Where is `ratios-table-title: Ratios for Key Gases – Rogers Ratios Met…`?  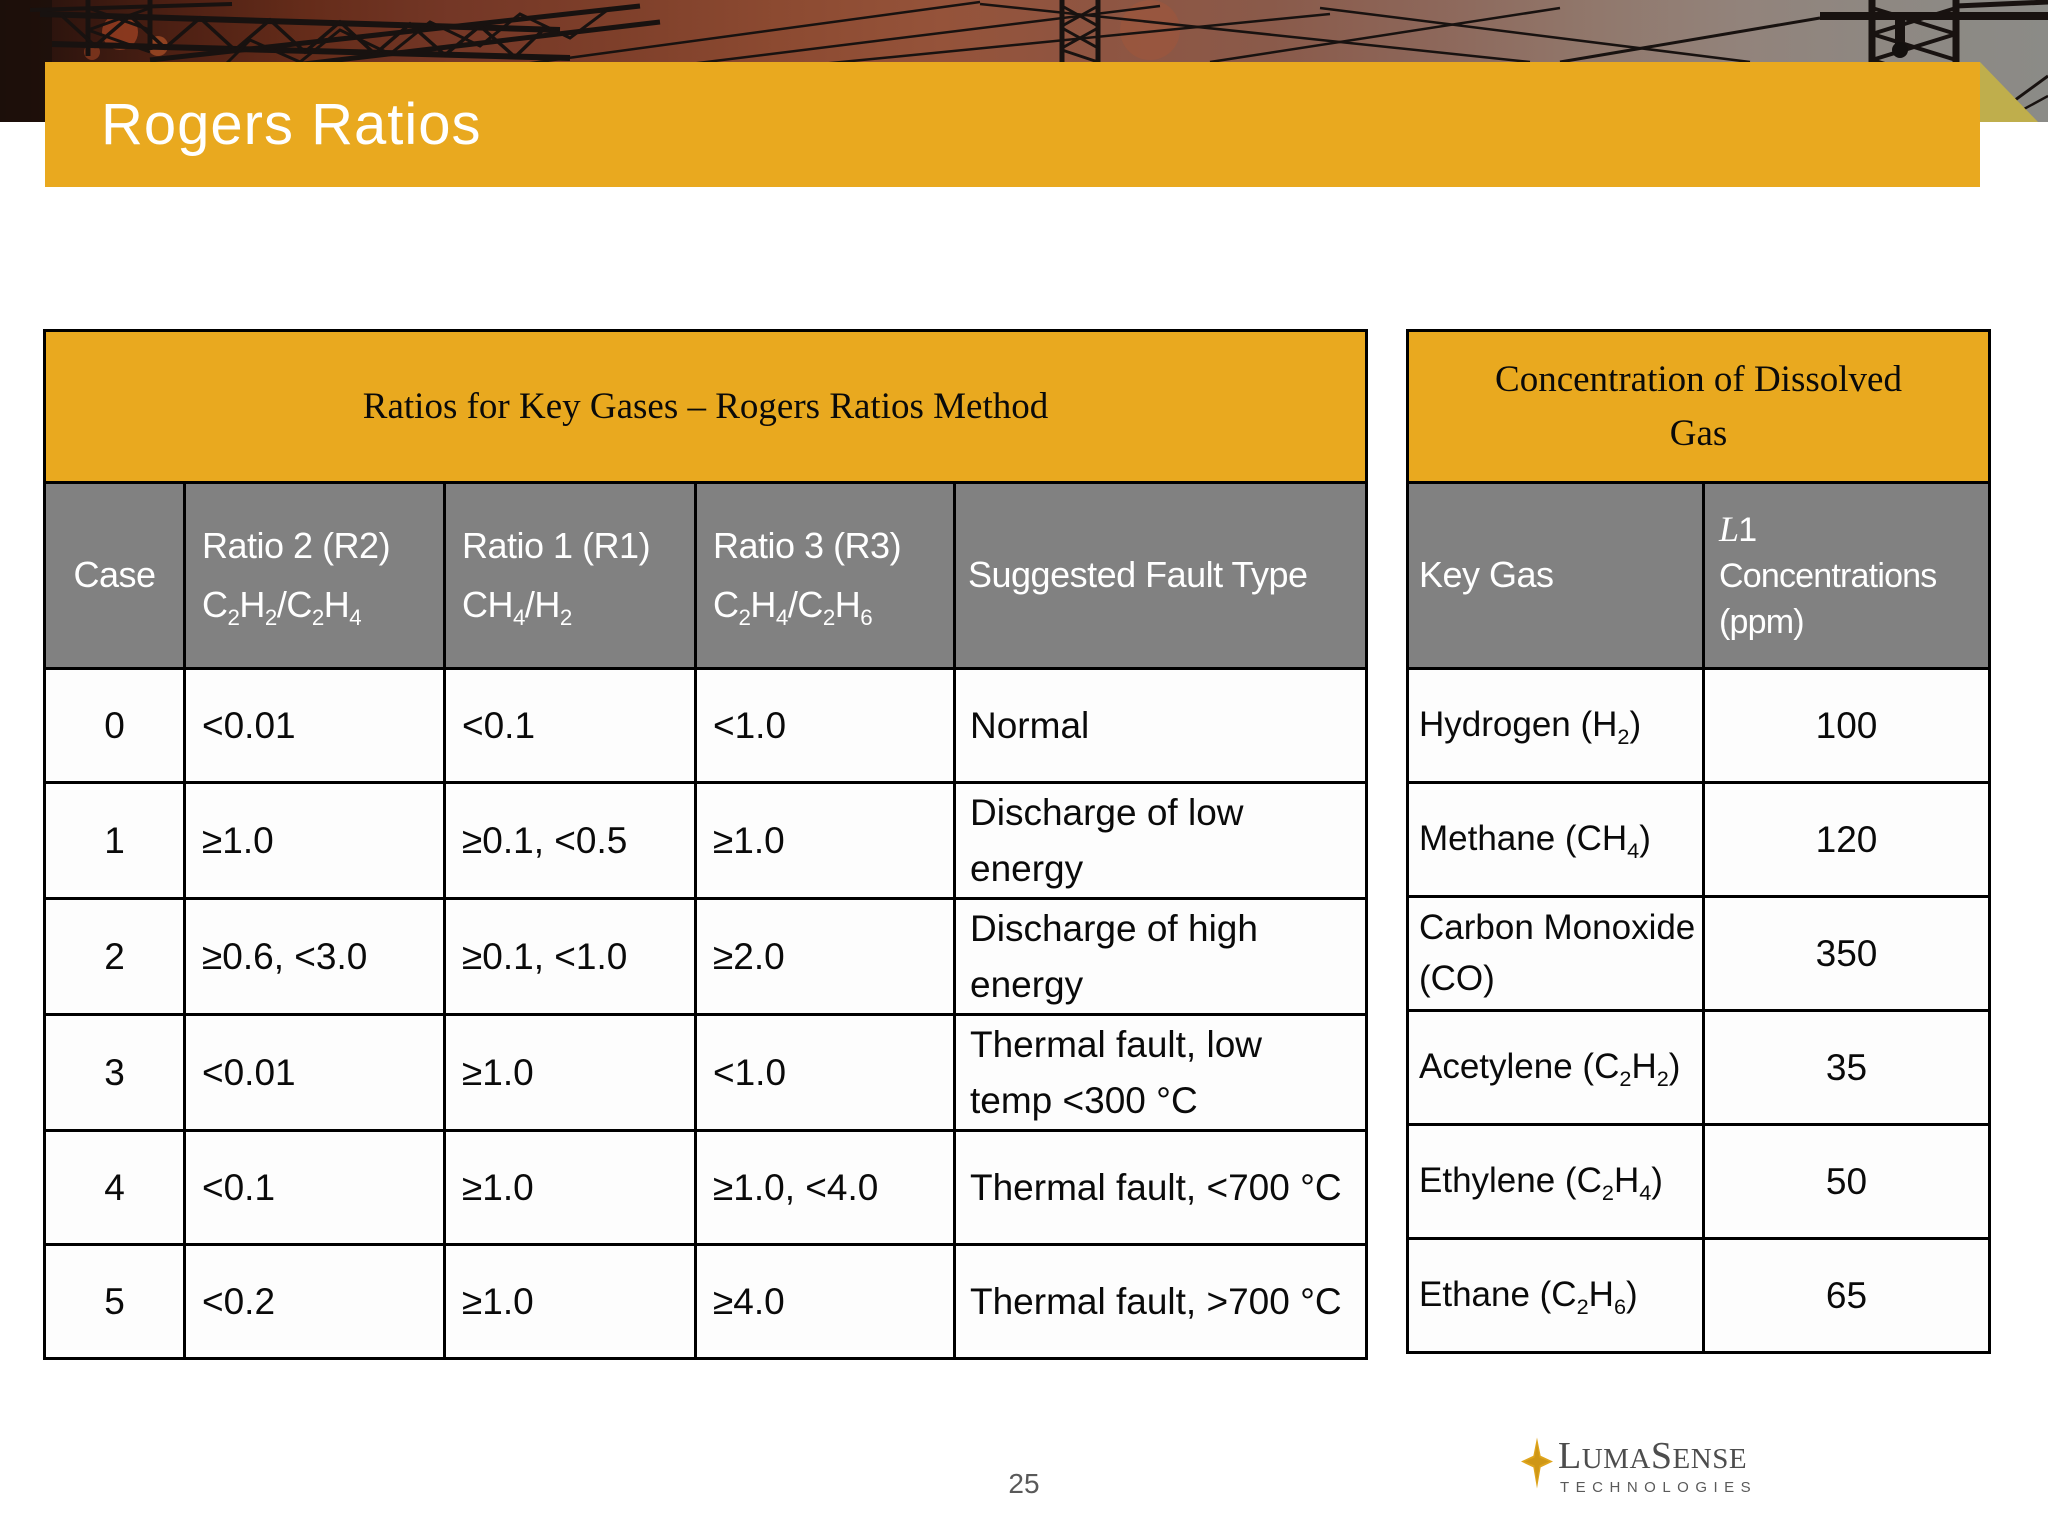 ratios-table-title: Ratios for Key Gases – Rogers Ratios Met… is located at coordinates (705, 406).